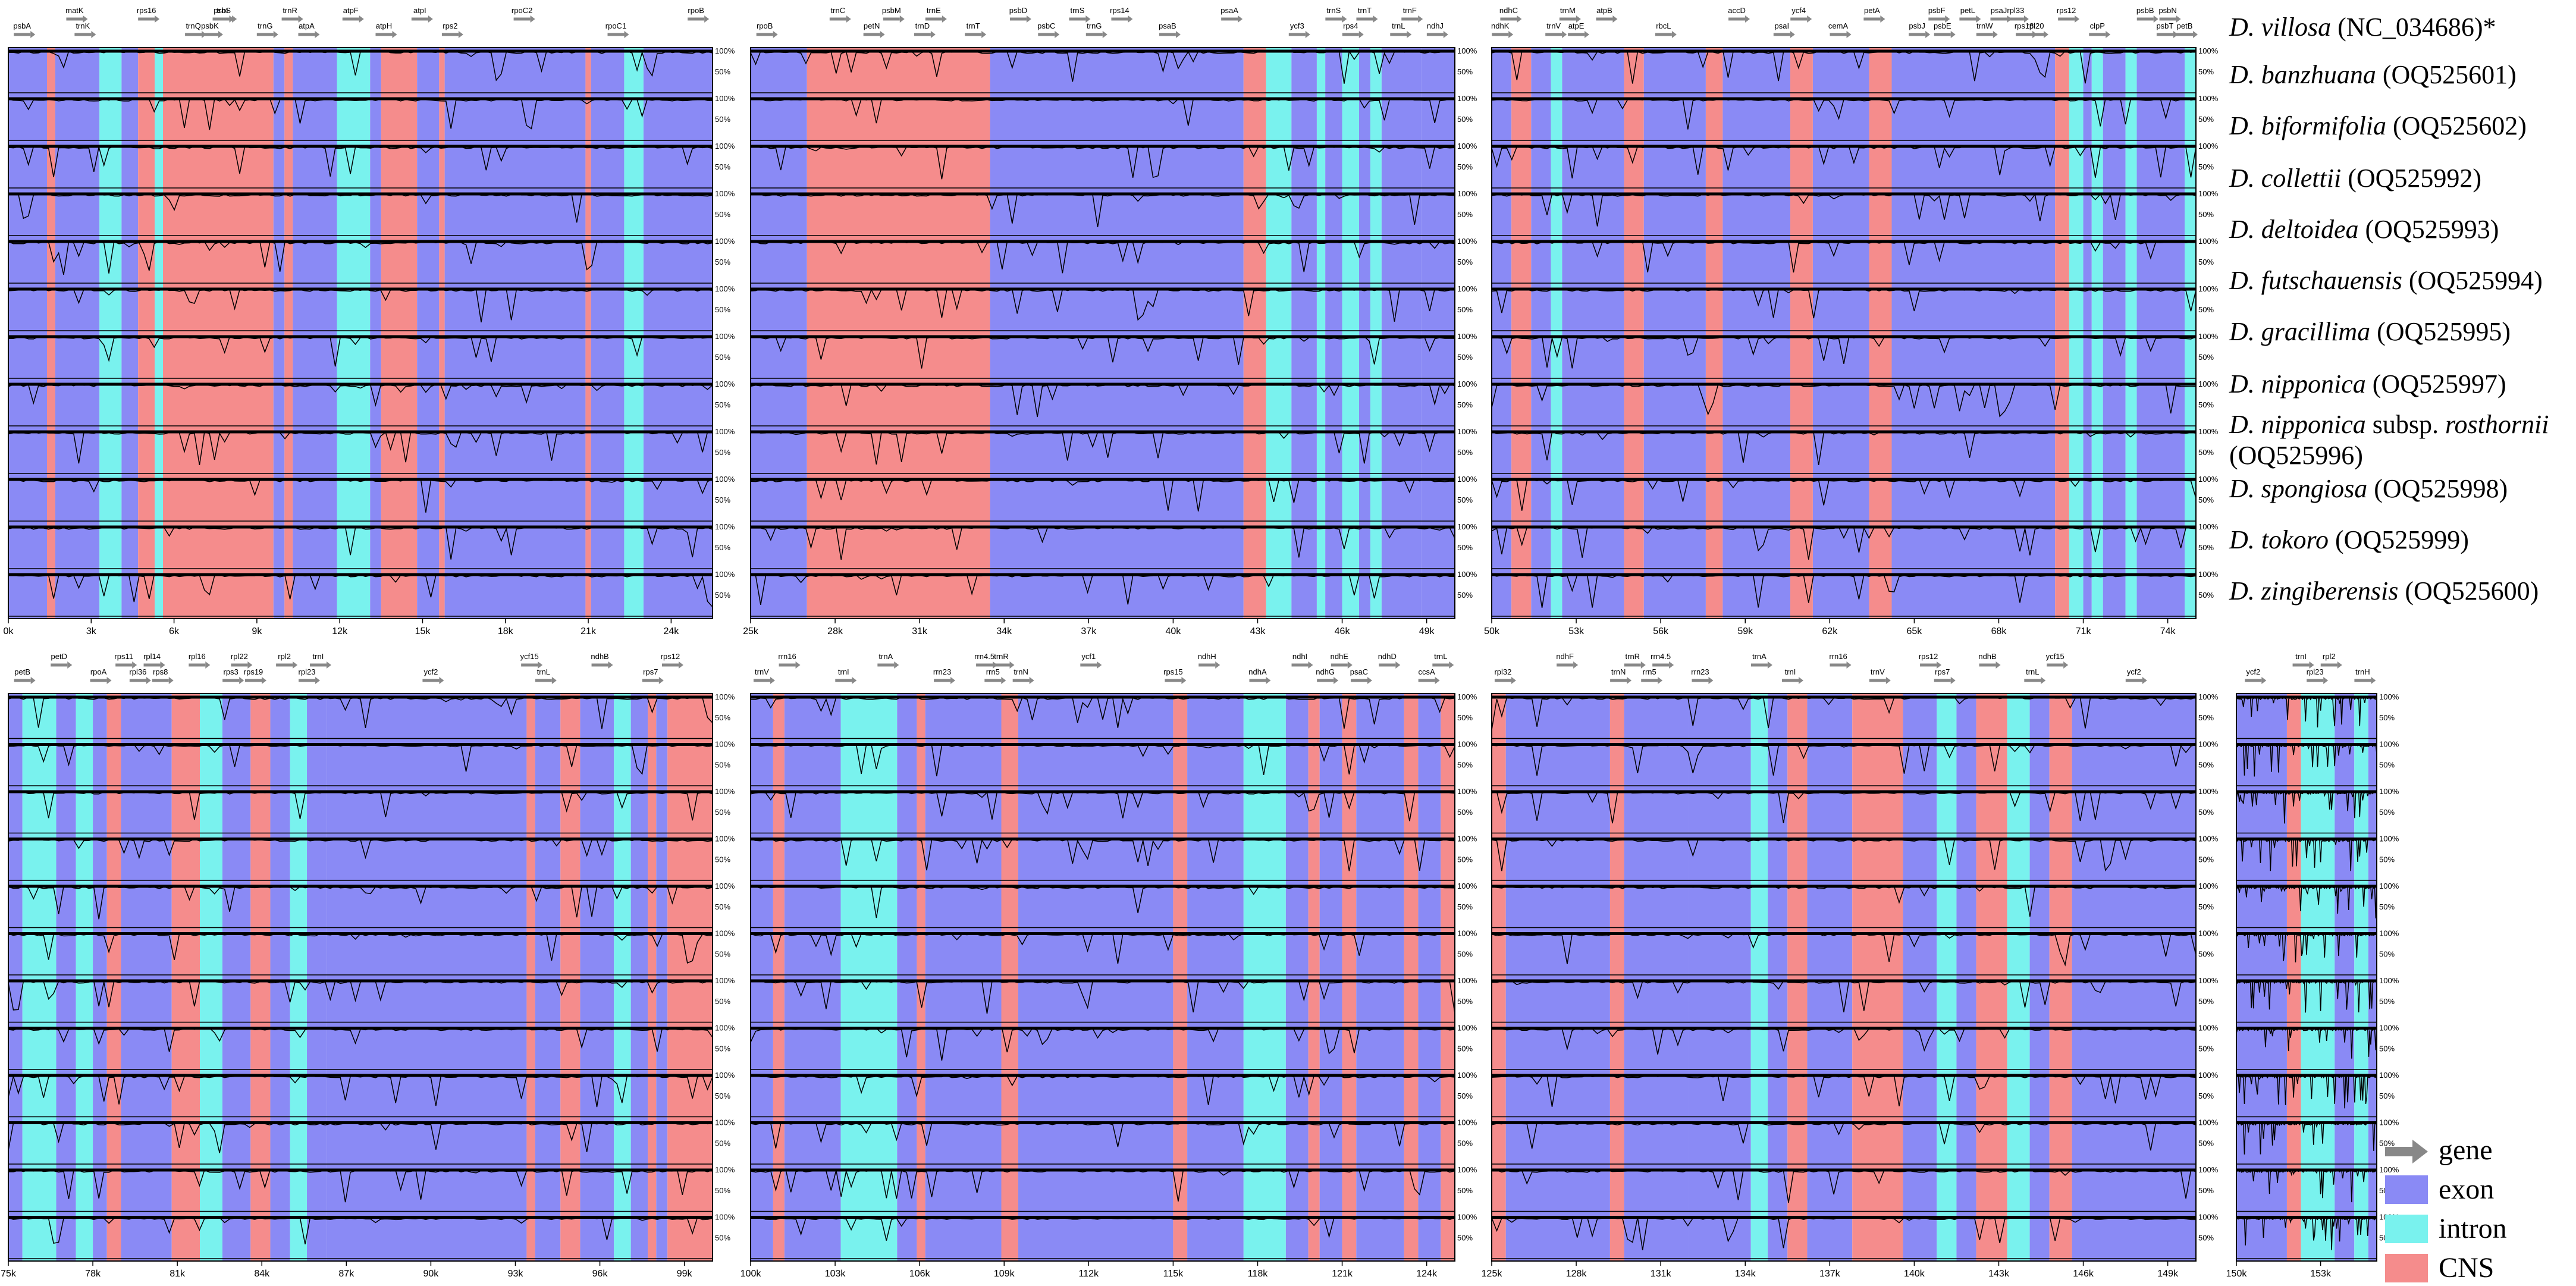 This screenshot has width=2576, height=1286. I want to click on gene-label: psaA, so click(1229, 10).